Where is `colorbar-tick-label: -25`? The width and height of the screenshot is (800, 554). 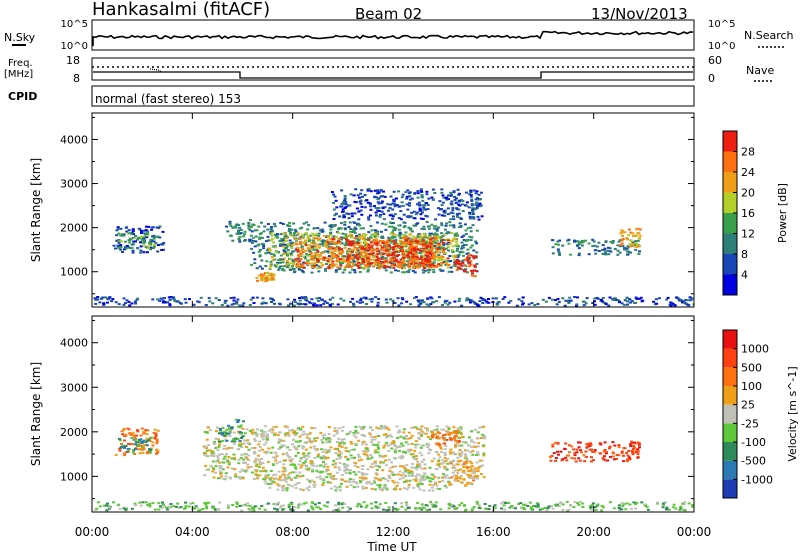
colorbar-tick-label: -25 is located at coordinates (750, 423).